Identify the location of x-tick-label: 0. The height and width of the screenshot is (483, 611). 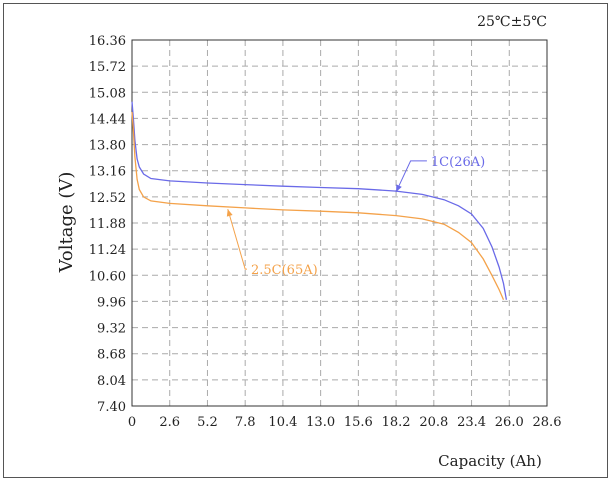
(132, 422).